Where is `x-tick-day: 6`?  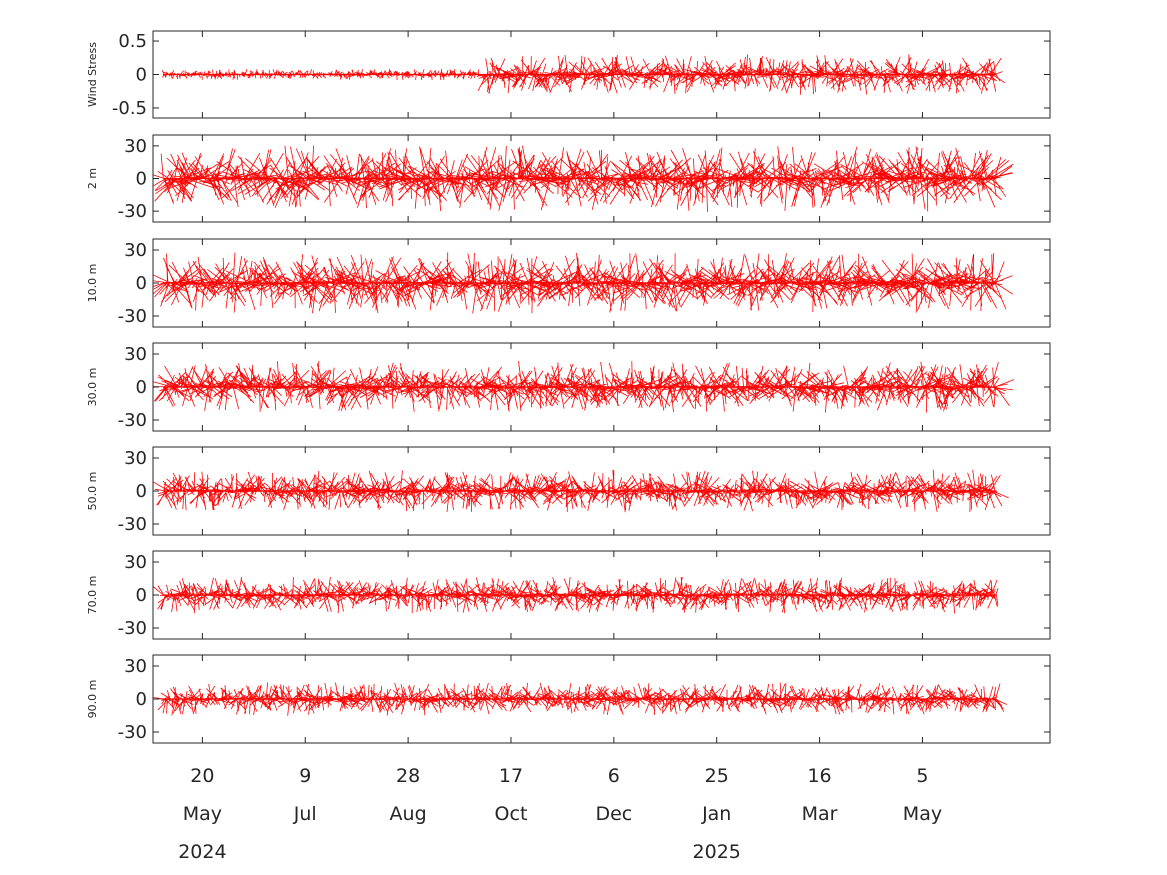 x-tick-day: 6 is located at coordinates (614, 776).